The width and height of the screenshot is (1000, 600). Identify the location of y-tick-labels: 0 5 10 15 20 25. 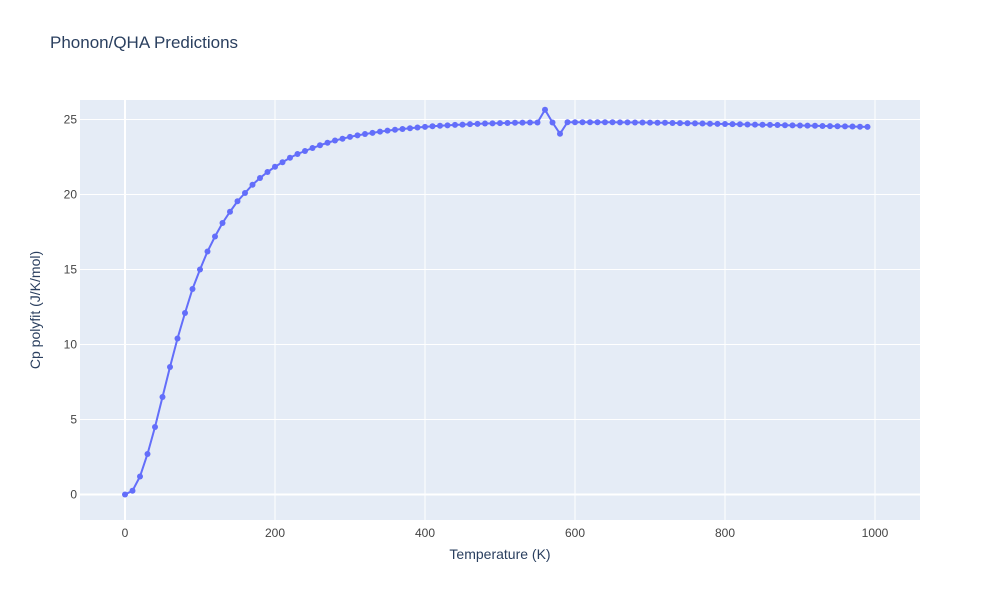
(71, 307).